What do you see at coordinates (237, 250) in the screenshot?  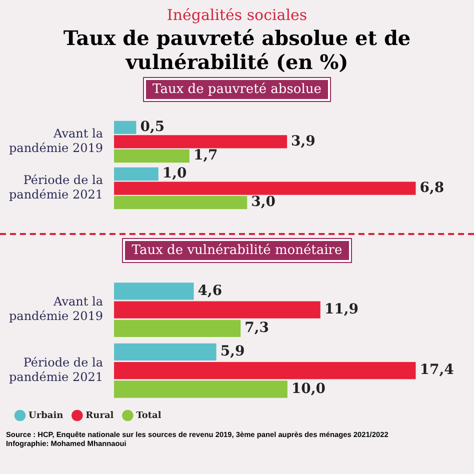 I see `text: Taux de vulnérabilité monétaire` at bounding box center [237, 250].